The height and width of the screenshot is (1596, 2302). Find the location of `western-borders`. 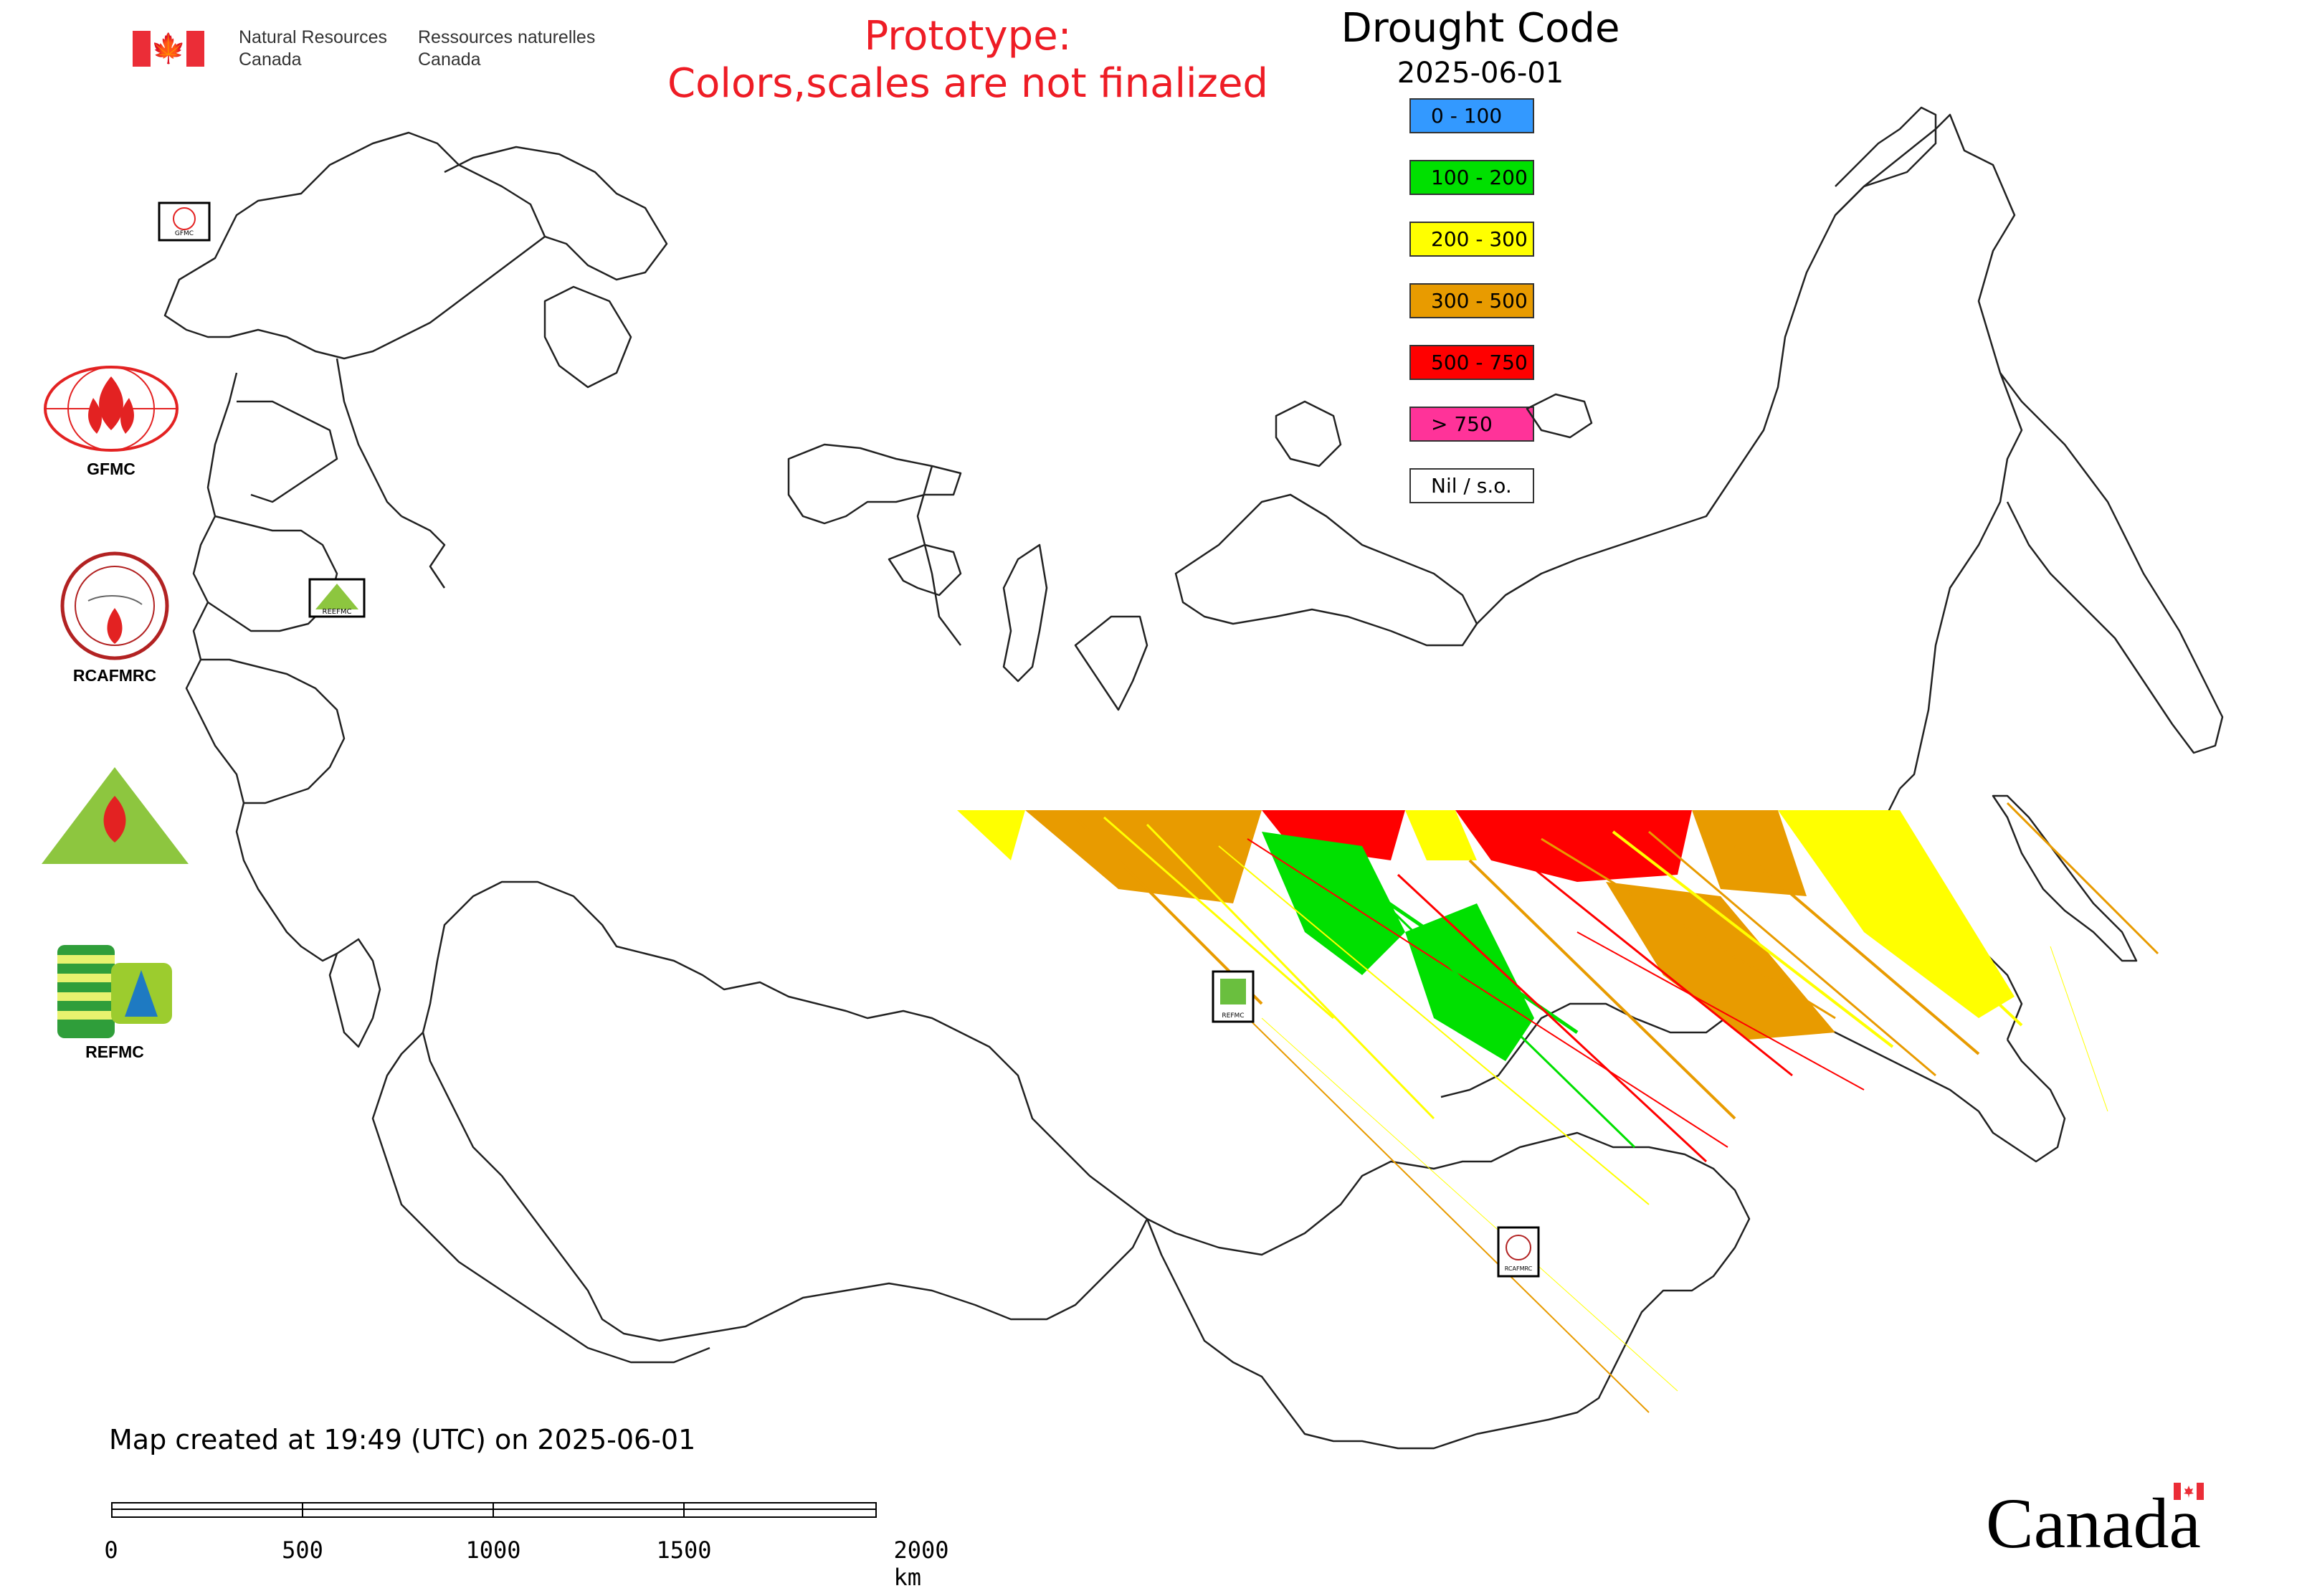

western-borders is located at coordinates (262, 667).